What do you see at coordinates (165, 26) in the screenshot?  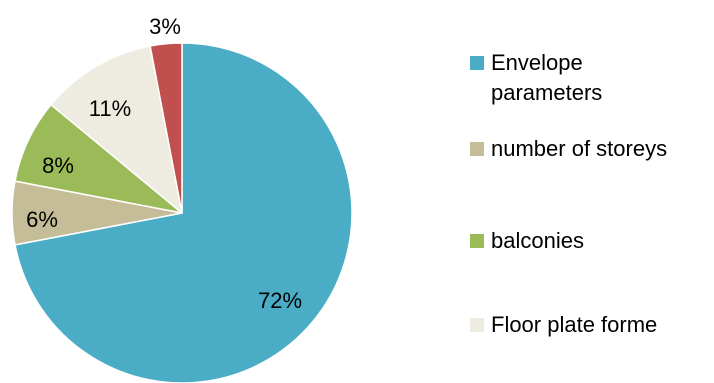 I see `data-label-slice-4: 3%` at bounding box center [165, 26].